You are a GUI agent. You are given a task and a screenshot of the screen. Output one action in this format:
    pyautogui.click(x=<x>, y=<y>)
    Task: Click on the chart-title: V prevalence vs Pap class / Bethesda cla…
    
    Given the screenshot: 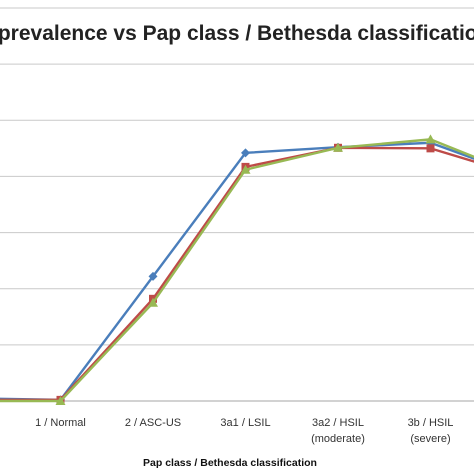 What is the action you would take?
    pyautogui.click(x=237, y=33)
    